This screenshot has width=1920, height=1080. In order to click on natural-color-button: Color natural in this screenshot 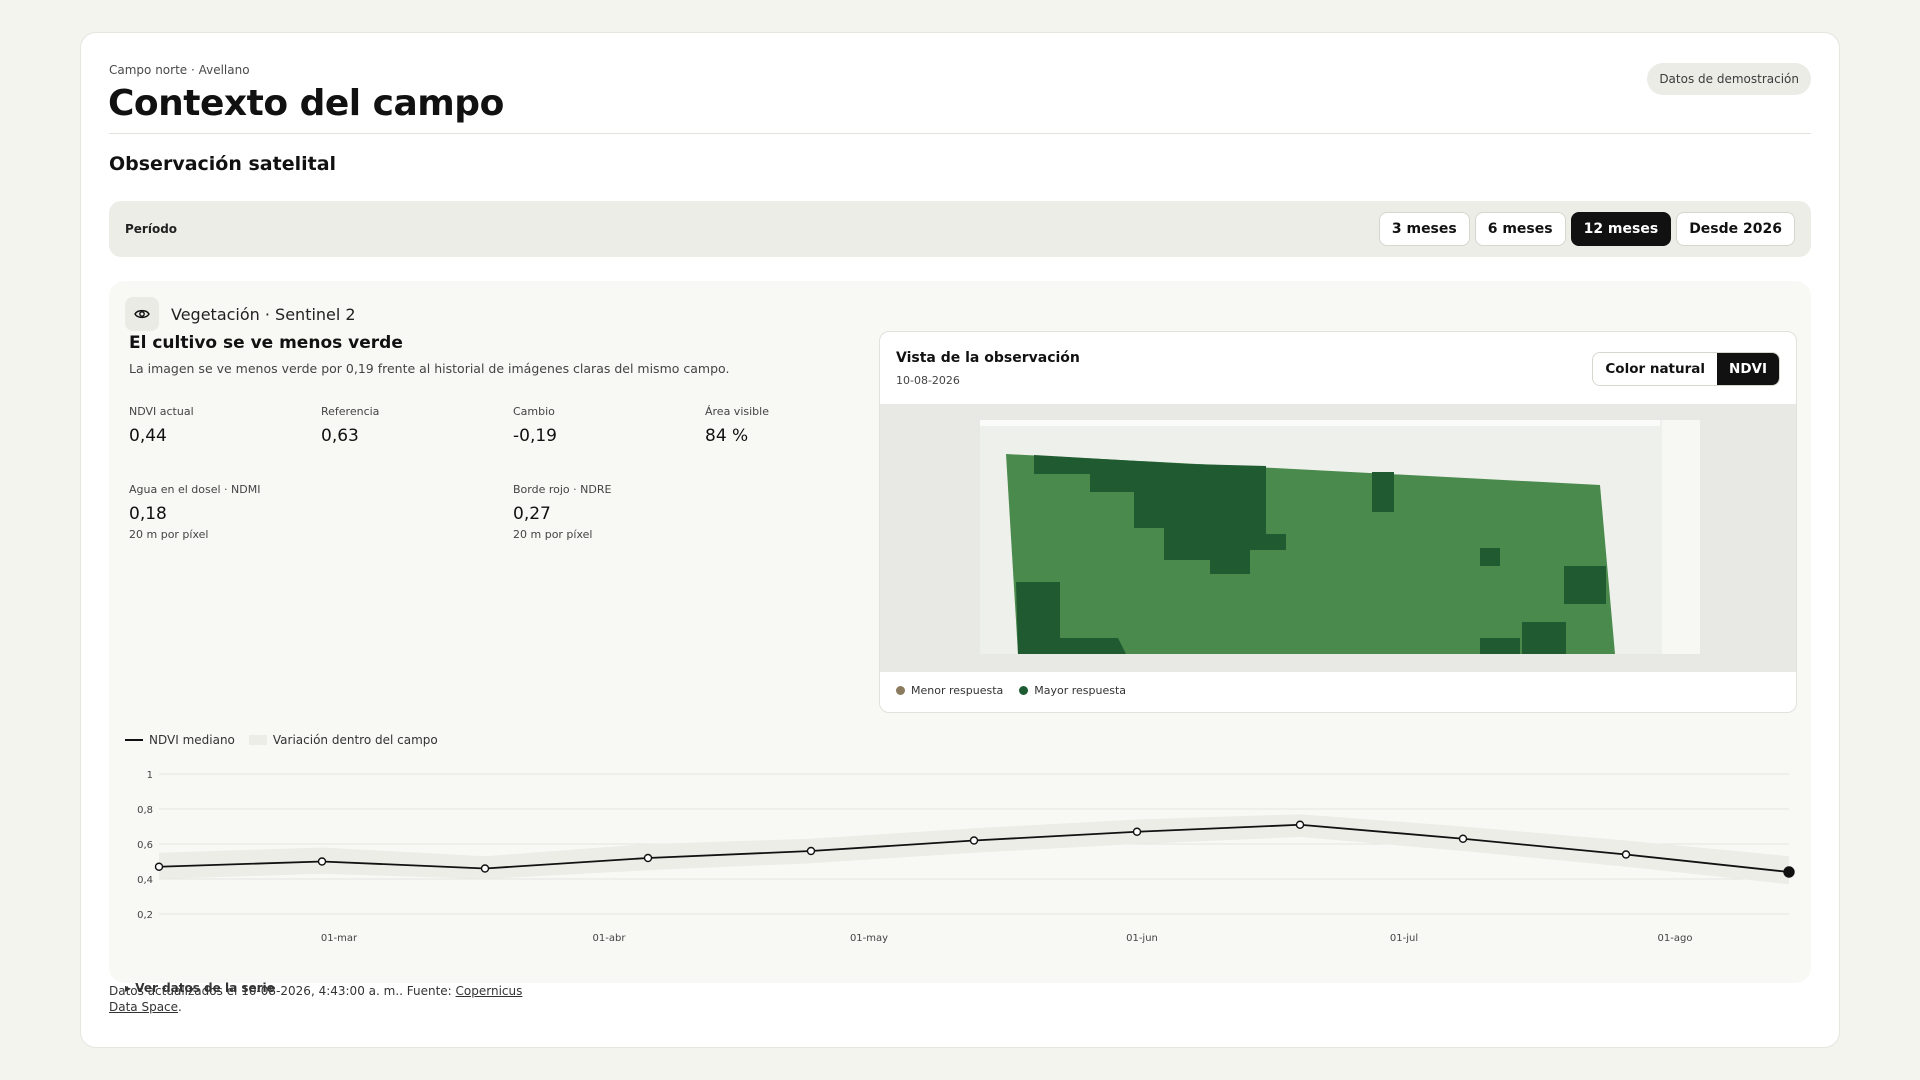, I will do `click(1655, 369)`.